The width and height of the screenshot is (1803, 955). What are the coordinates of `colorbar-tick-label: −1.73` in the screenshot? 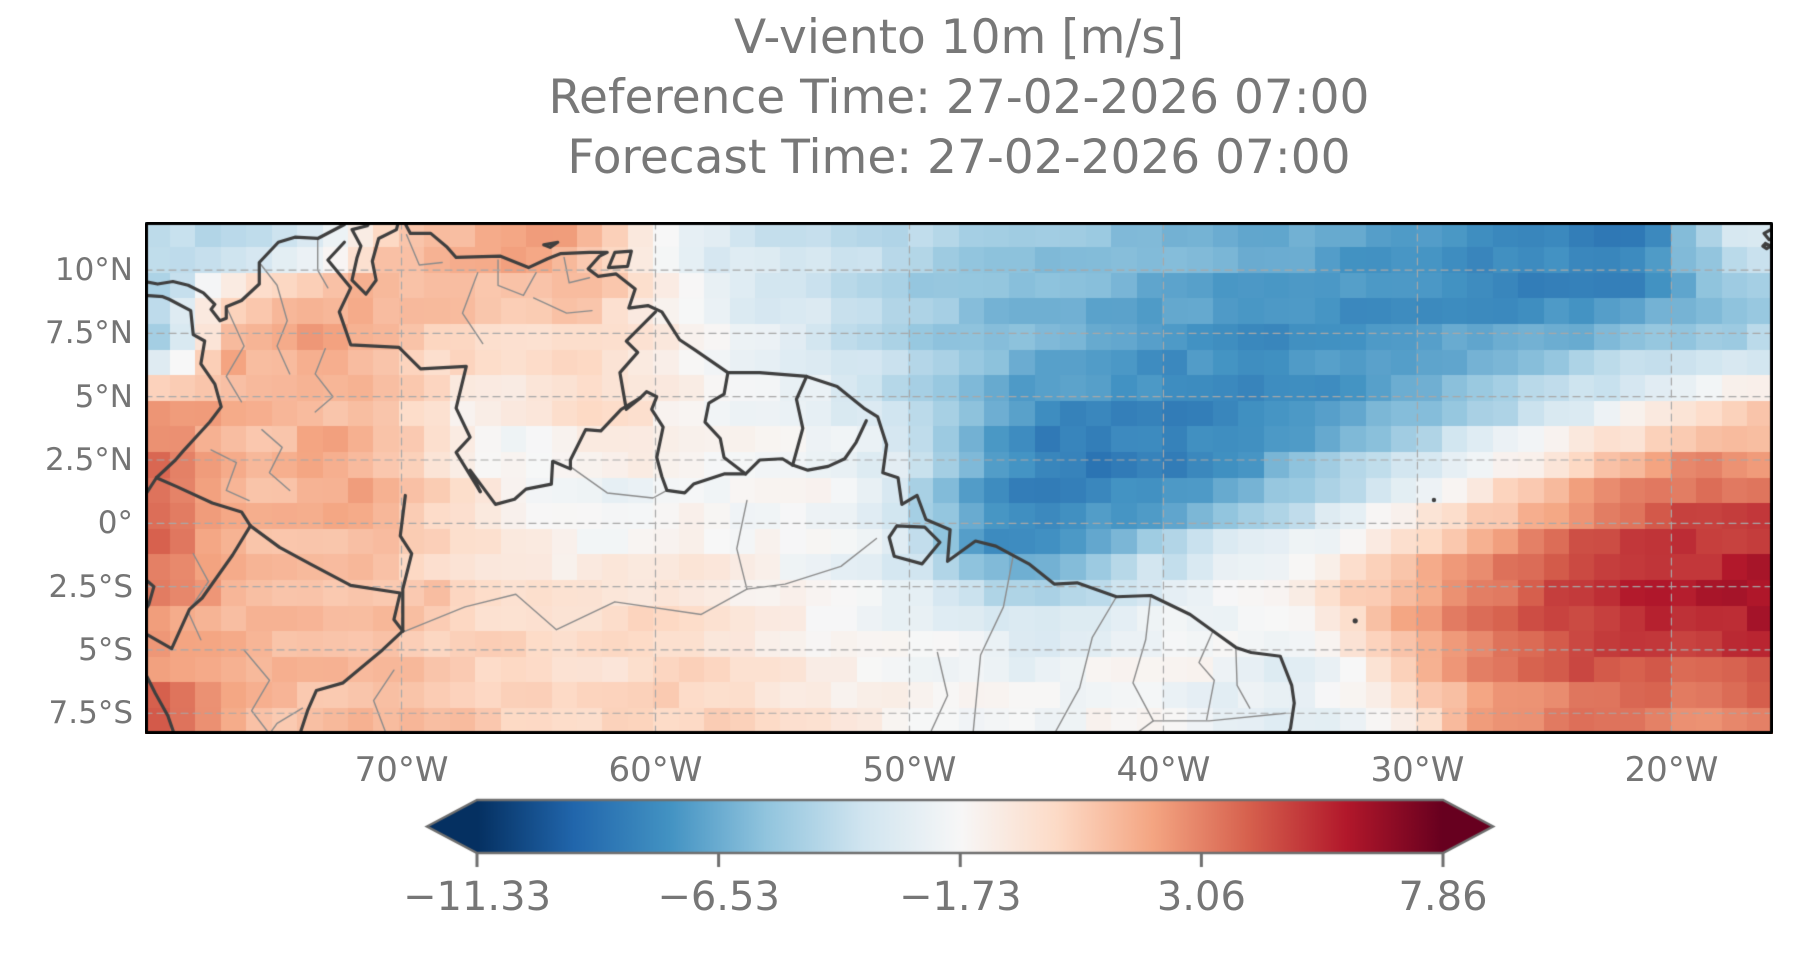 It's located at (960, 897).